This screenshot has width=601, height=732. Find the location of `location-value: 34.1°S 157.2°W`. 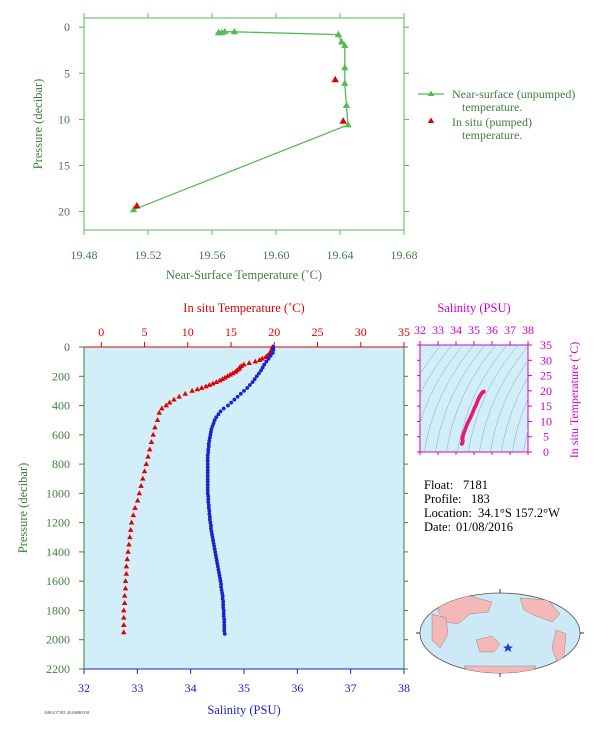

location-value: 34.1°S 157.2°W is located at coordinates (519, 513).